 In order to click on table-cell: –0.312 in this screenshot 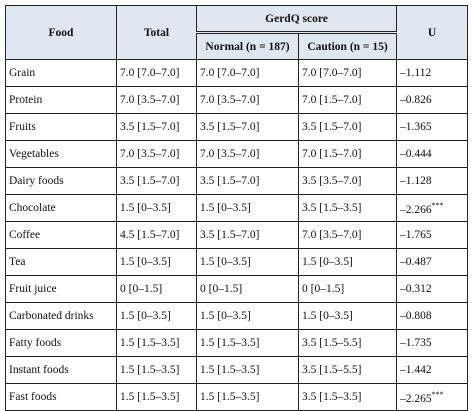, I will do `click(432, 289)`.